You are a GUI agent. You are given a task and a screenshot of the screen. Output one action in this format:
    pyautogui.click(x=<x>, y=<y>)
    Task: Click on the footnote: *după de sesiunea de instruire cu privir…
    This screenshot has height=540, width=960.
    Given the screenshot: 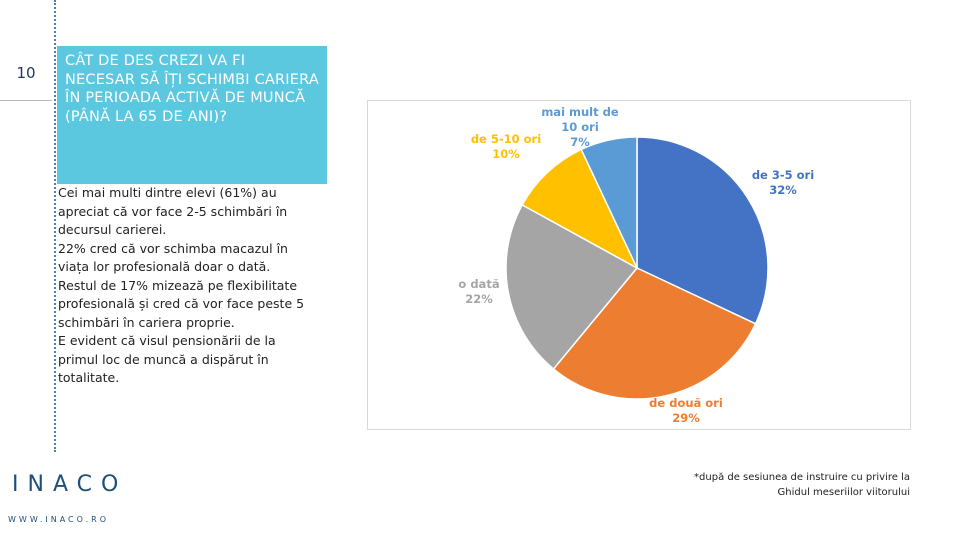 What is the action you would take?
    pyautogui.click(x=802, y=485)
    